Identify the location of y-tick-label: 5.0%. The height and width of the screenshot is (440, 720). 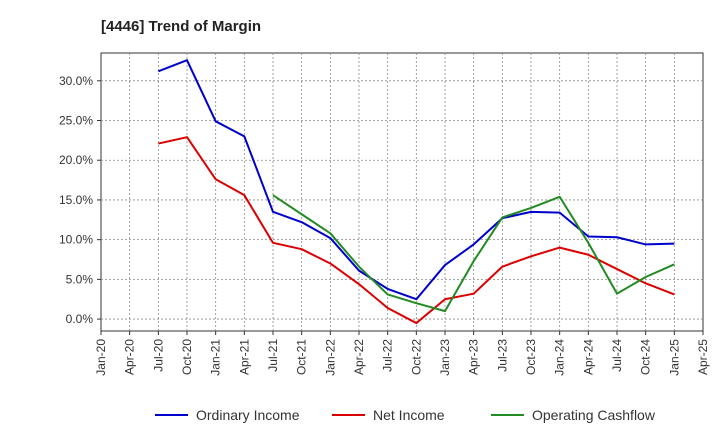
(80, 279).